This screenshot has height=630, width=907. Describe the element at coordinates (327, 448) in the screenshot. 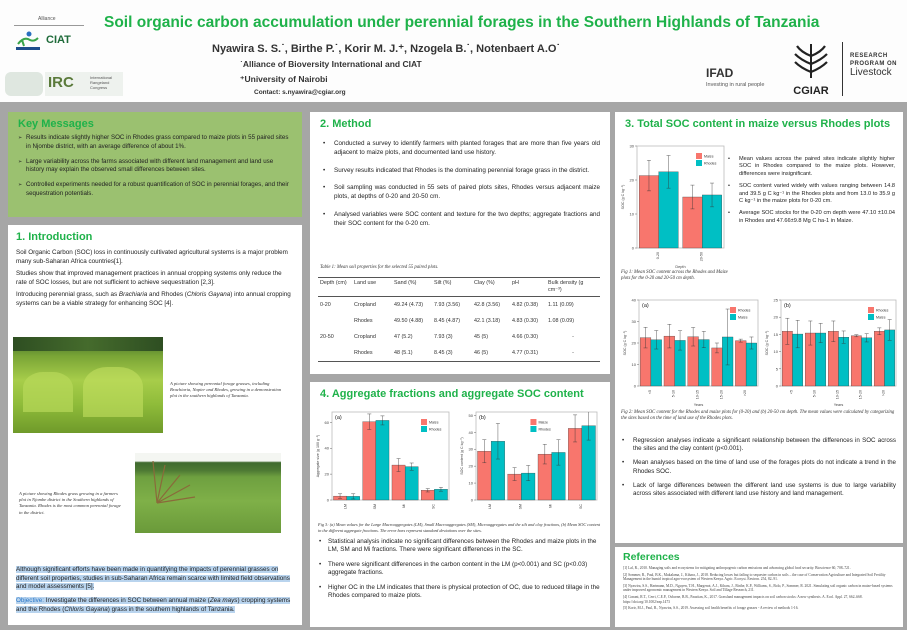

I see `y-tick-label: 40` at that location.